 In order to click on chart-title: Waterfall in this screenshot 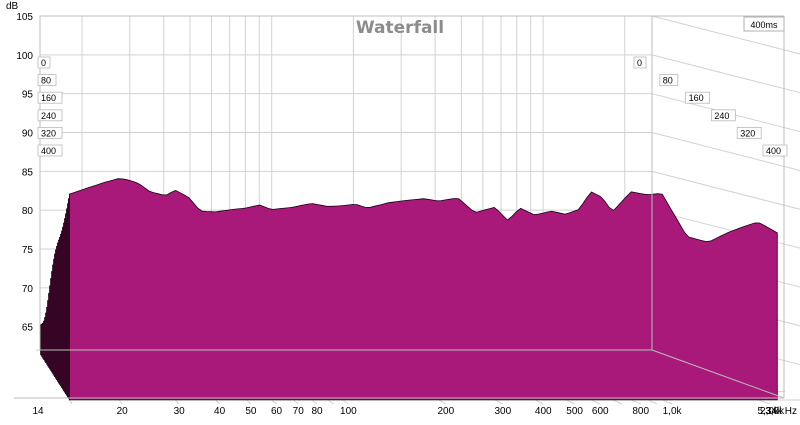, I will do `click(400, 28)`.